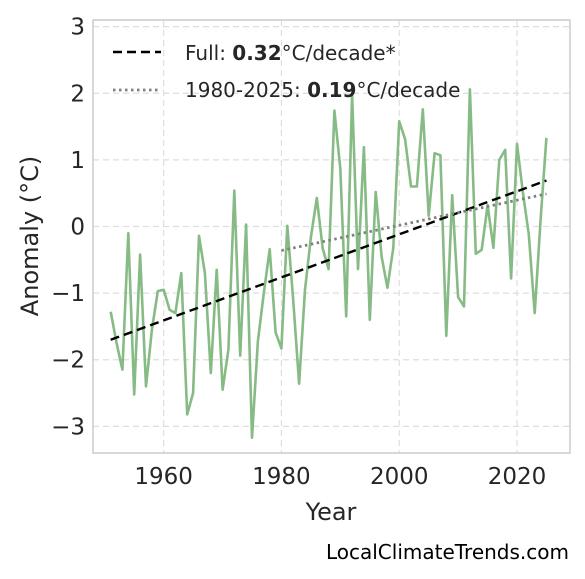 This screenshot has height=579, width=585. I want to click on y-tick-label: −3, so click(68, 427).